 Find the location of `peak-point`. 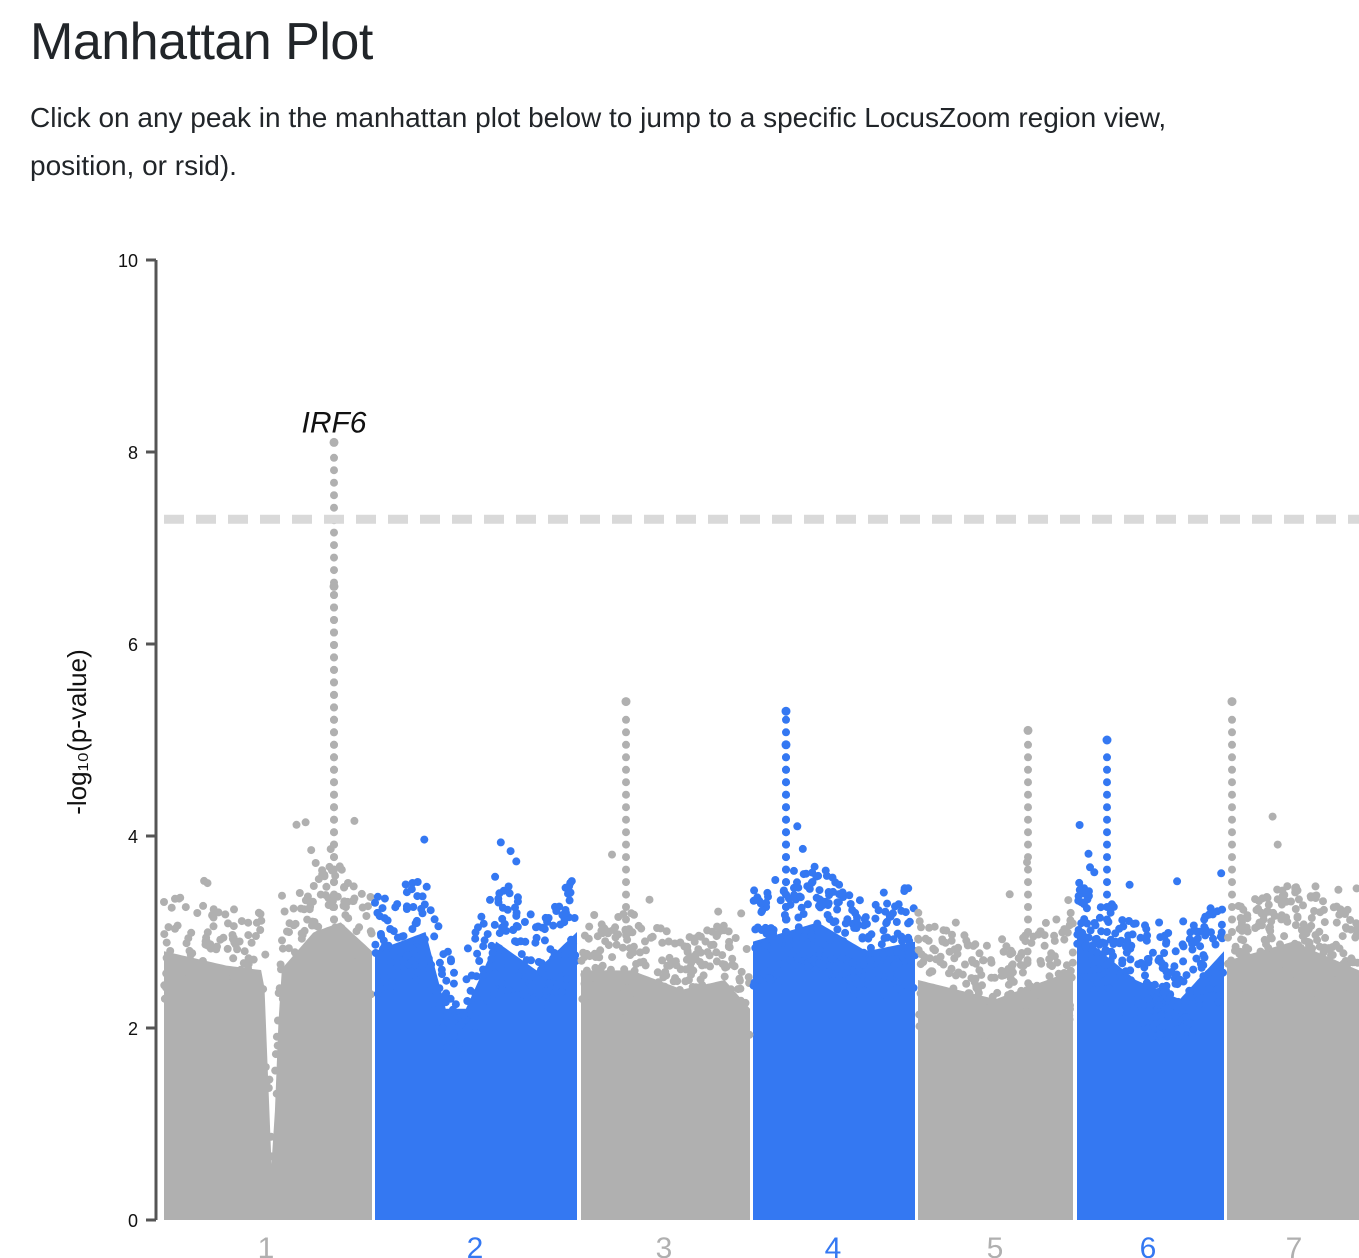

peak-point is located at coordinates (1028, 730).